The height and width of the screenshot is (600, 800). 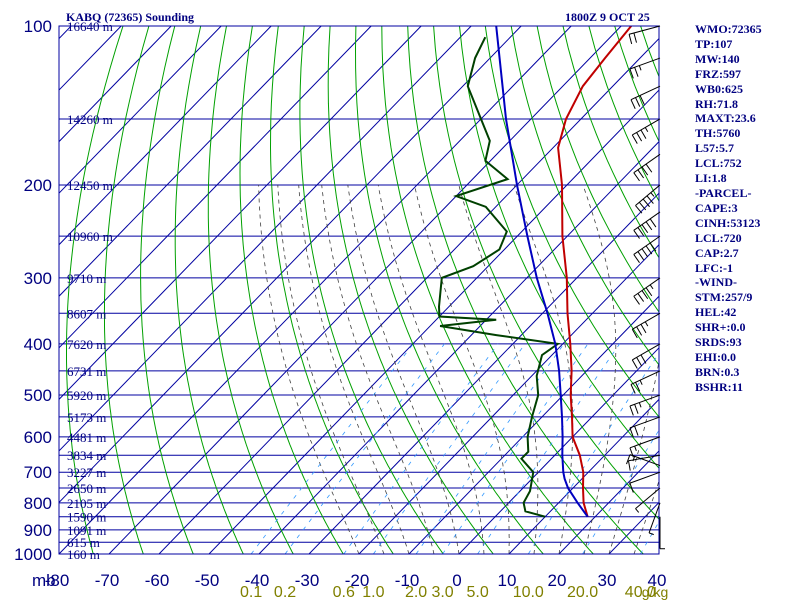 What do you see at coordinates (607, 17) in the screenshot?
I see `valid-time: 1800Z 9 OCT 25` at bounding box center [607, 17].